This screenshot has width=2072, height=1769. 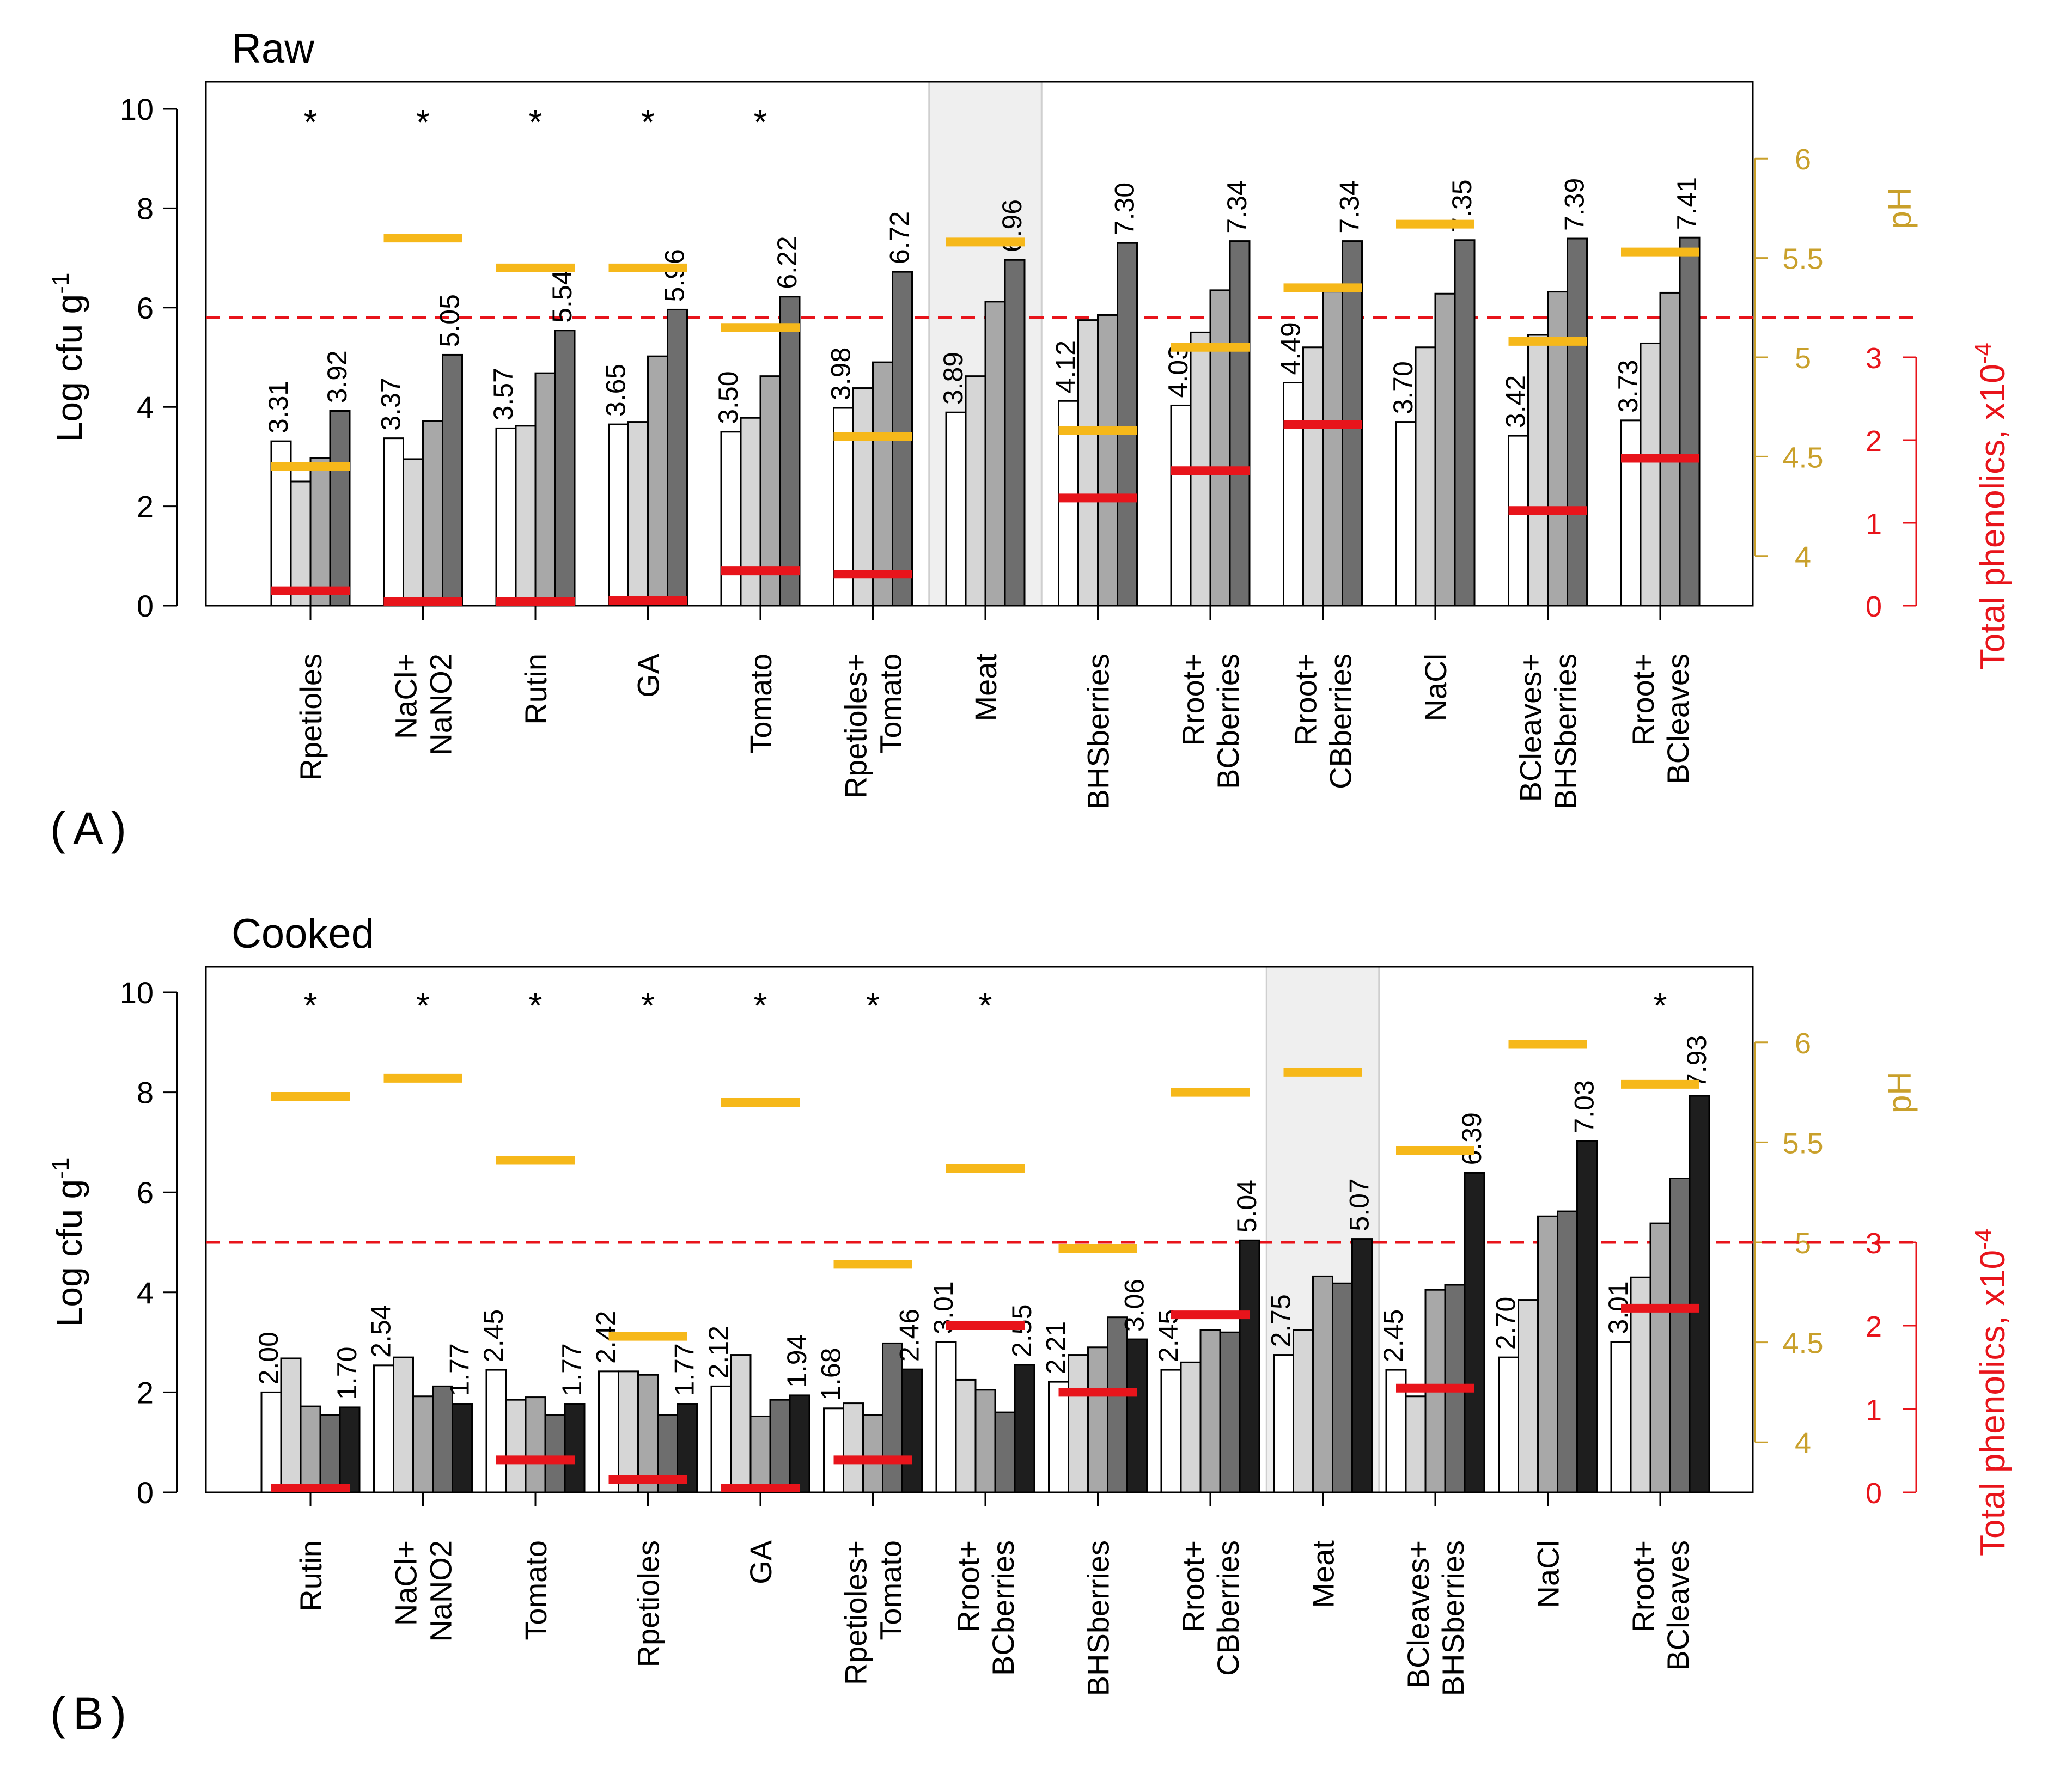 I want to click on y-tick-label: 6, so click(x=146, y=308).